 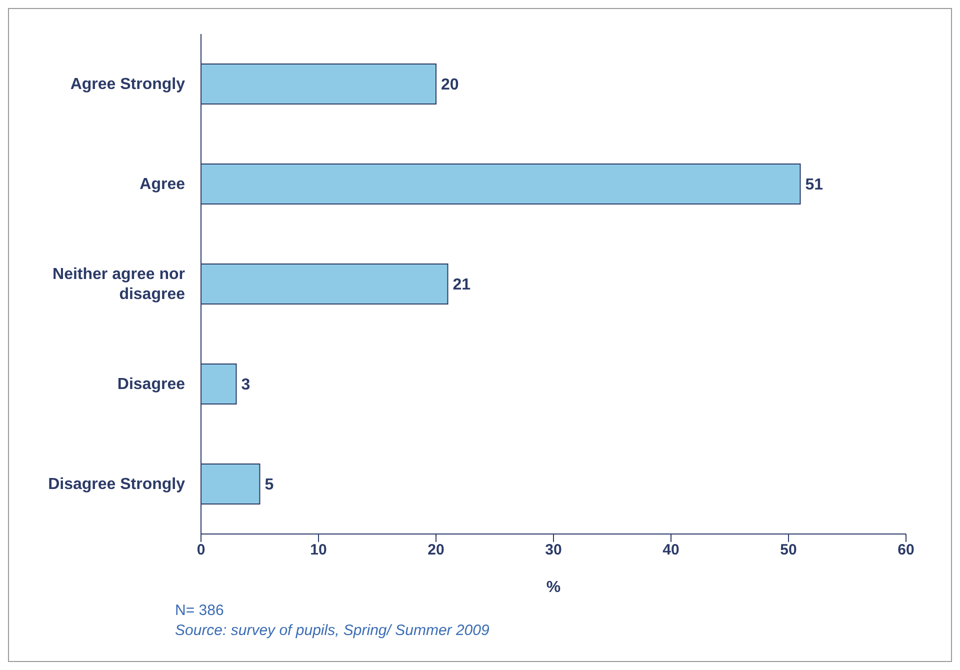 What do you see at coordinates (906, 550) in the screenshot?
I see `x-tick-label: 60` at bounding box center [906, 550].